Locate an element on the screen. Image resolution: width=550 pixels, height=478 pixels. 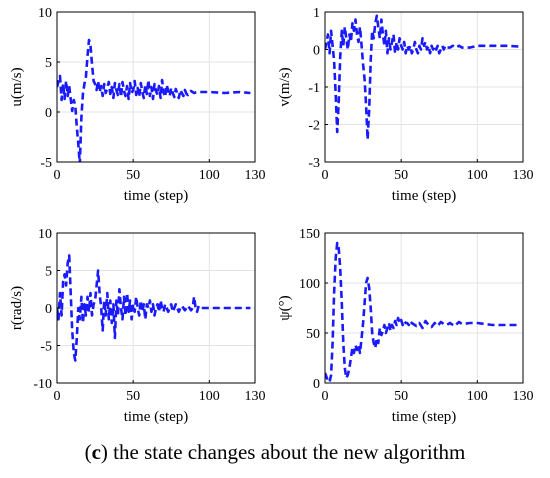
y-tick-label: -2 is located at coordinates (314, 126).